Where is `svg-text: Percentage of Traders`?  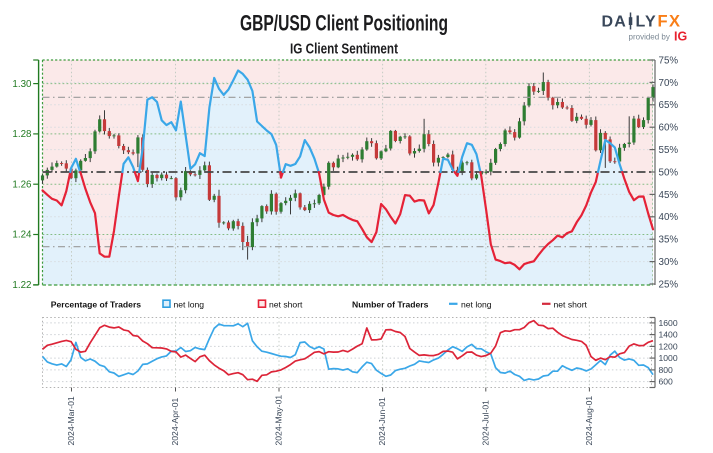 svg-text: Percentage of Traders is located at coordinates (96, 305).